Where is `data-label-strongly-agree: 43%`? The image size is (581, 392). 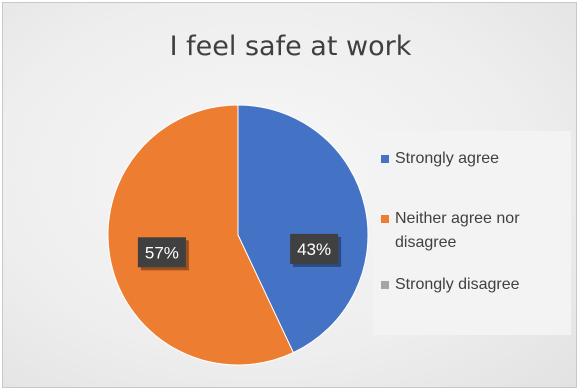
data-label-strongly-agree: 43% is located at coordinates (316, 250).